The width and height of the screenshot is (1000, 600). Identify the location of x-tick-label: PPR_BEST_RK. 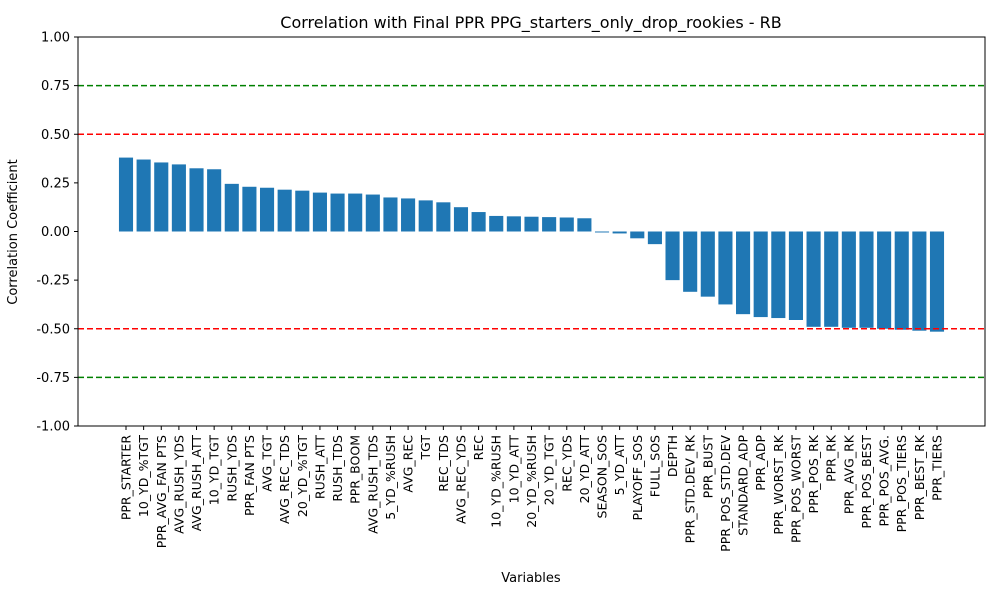
(919, 477).